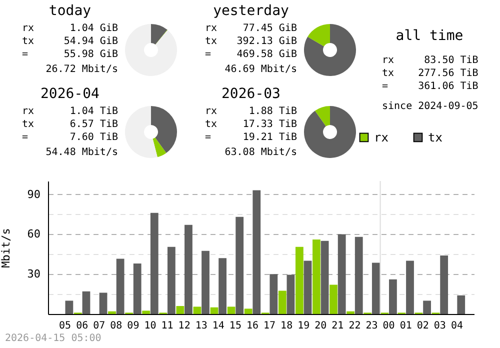 The height and width of the screenshot is (348, 500). What do you see at coordinates (372, 326) in the screenshot?
I see `x-tick-label: 23` at bounding box center [372, 326].